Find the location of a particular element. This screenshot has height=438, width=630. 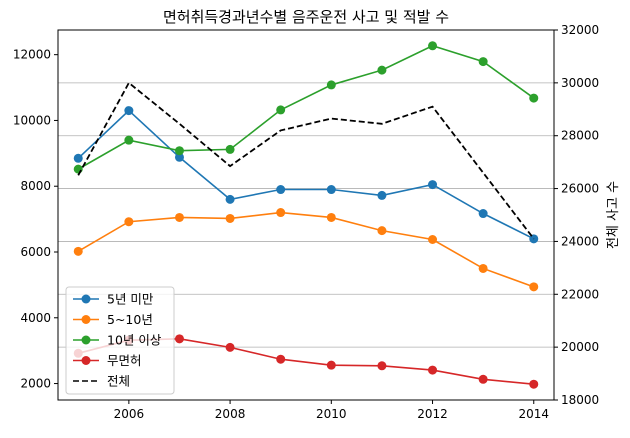

right-tick-label-22000: 22000 is located at coordinates (580, 294).